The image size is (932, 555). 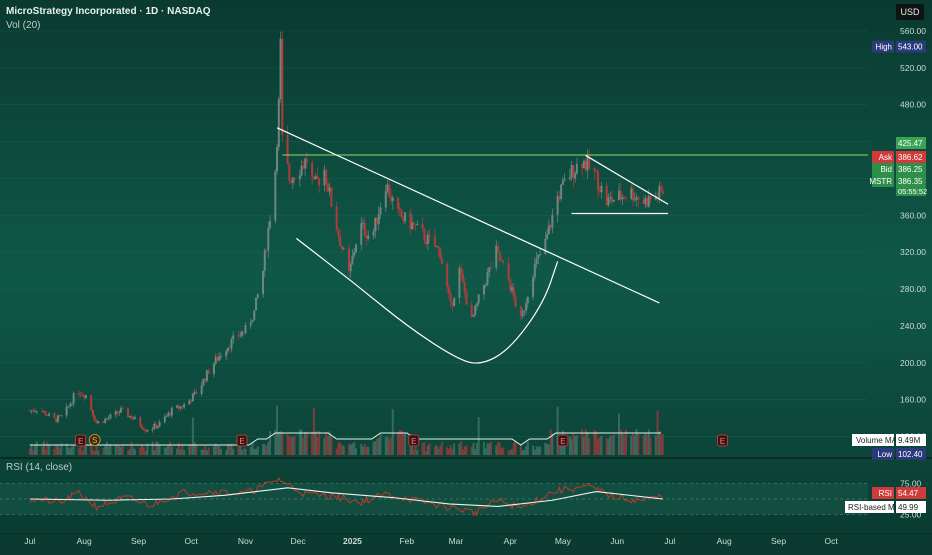 What do you see at coordinates (39, 467) in the screenshot?
I see `rsi-indicator-label: RSI (14, close)` at bounding box center [39, 467].